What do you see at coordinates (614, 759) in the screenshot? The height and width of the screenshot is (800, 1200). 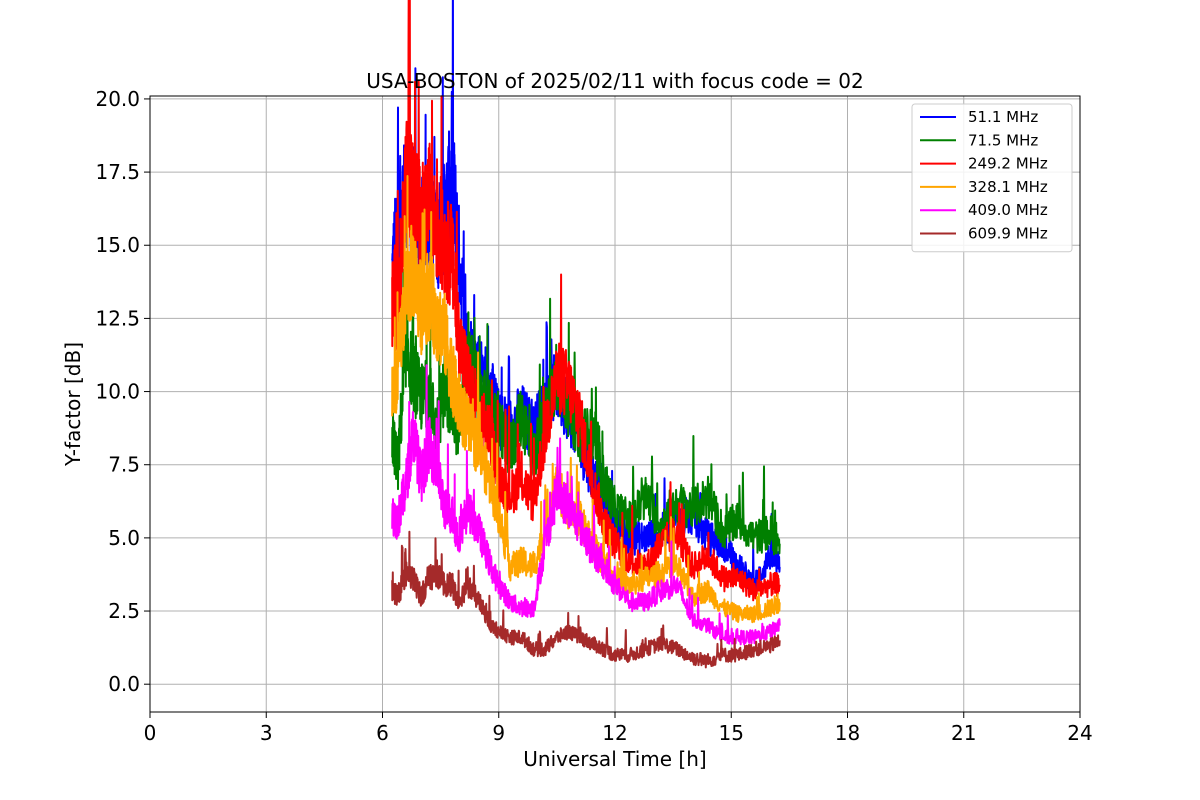 I see `x-axis-label: Universal Time [h]` at bounding box center [614, 759].